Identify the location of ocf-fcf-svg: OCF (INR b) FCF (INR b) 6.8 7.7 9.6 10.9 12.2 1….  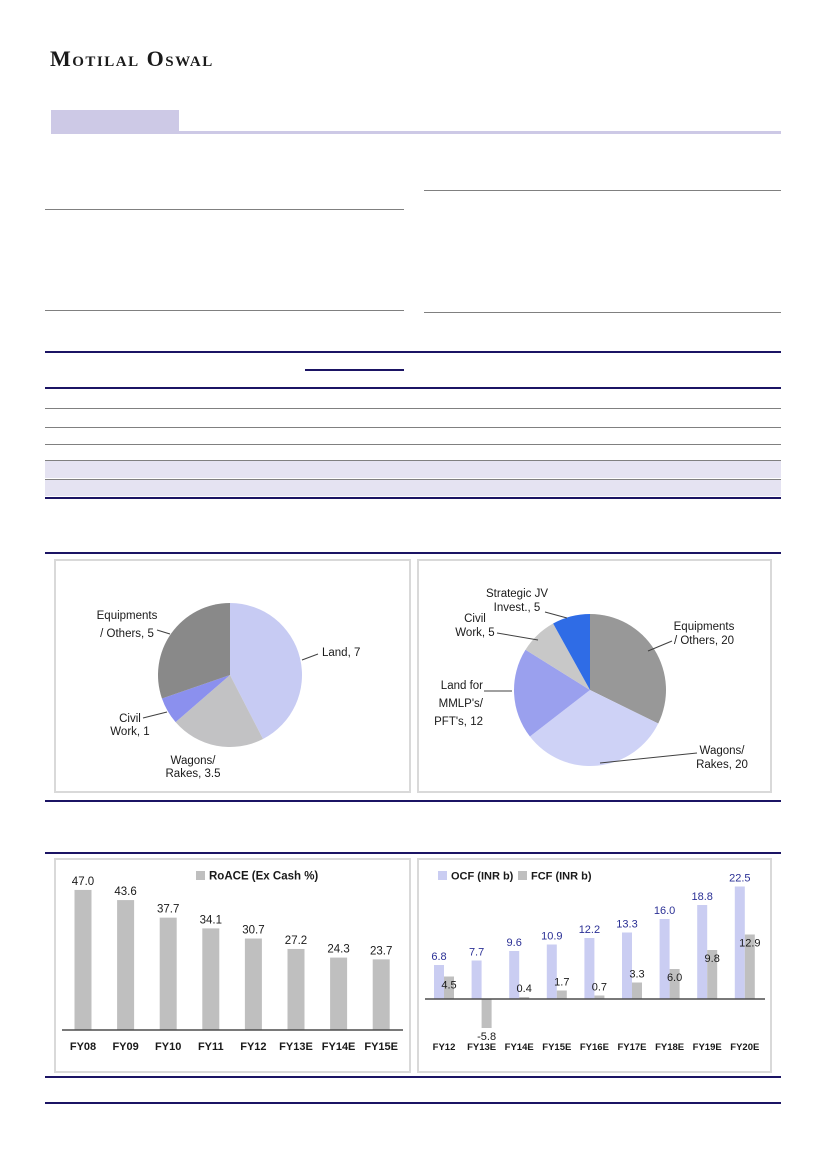
(595, 962).